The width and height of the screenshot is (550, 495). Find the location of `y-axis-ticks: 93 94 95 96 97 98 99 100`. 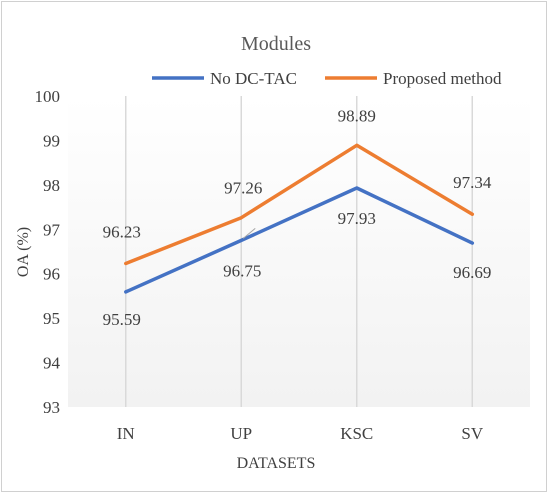

y-axis-ticks: 93 94 95 96 97 98 99 100 is located at coordinates (48, 252).